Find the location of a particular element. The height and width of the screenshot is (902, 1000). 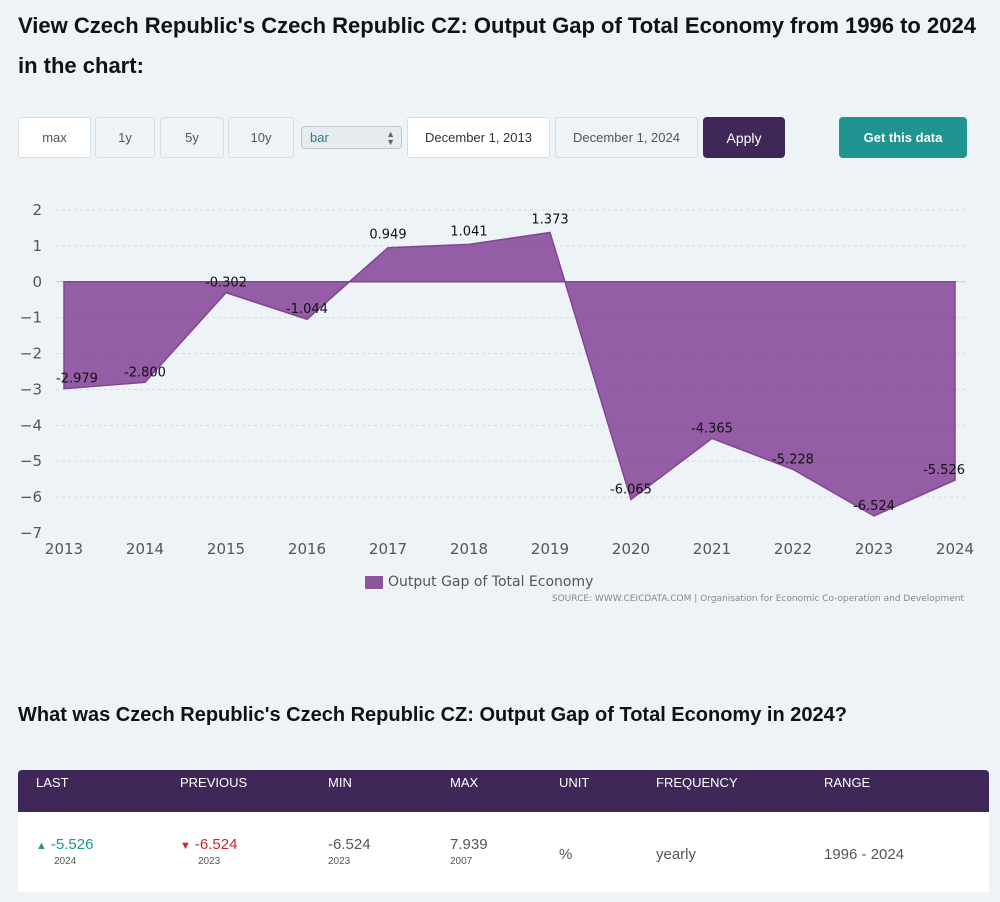

range-5y-button: 5y is located at coordinates (192, 137).